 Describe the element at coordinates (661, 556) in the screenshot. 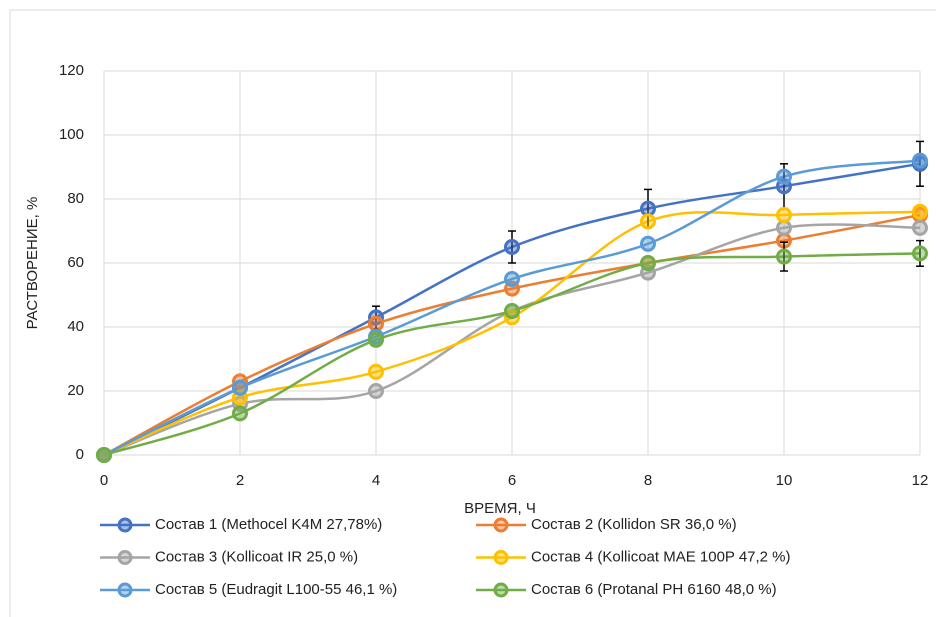

I see `legend-label: Состав 4 (Kollicoat MAE 100P 47,2 %)` at that location.